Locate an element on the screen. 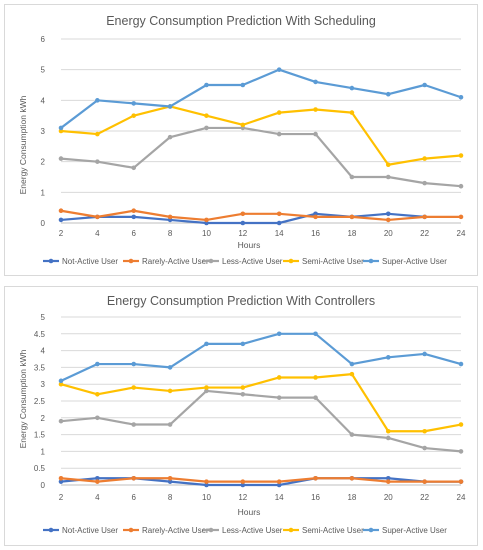 This screenshot has height=550, width=483. x-tick-label: 10 is located at coordinates (206, 233).